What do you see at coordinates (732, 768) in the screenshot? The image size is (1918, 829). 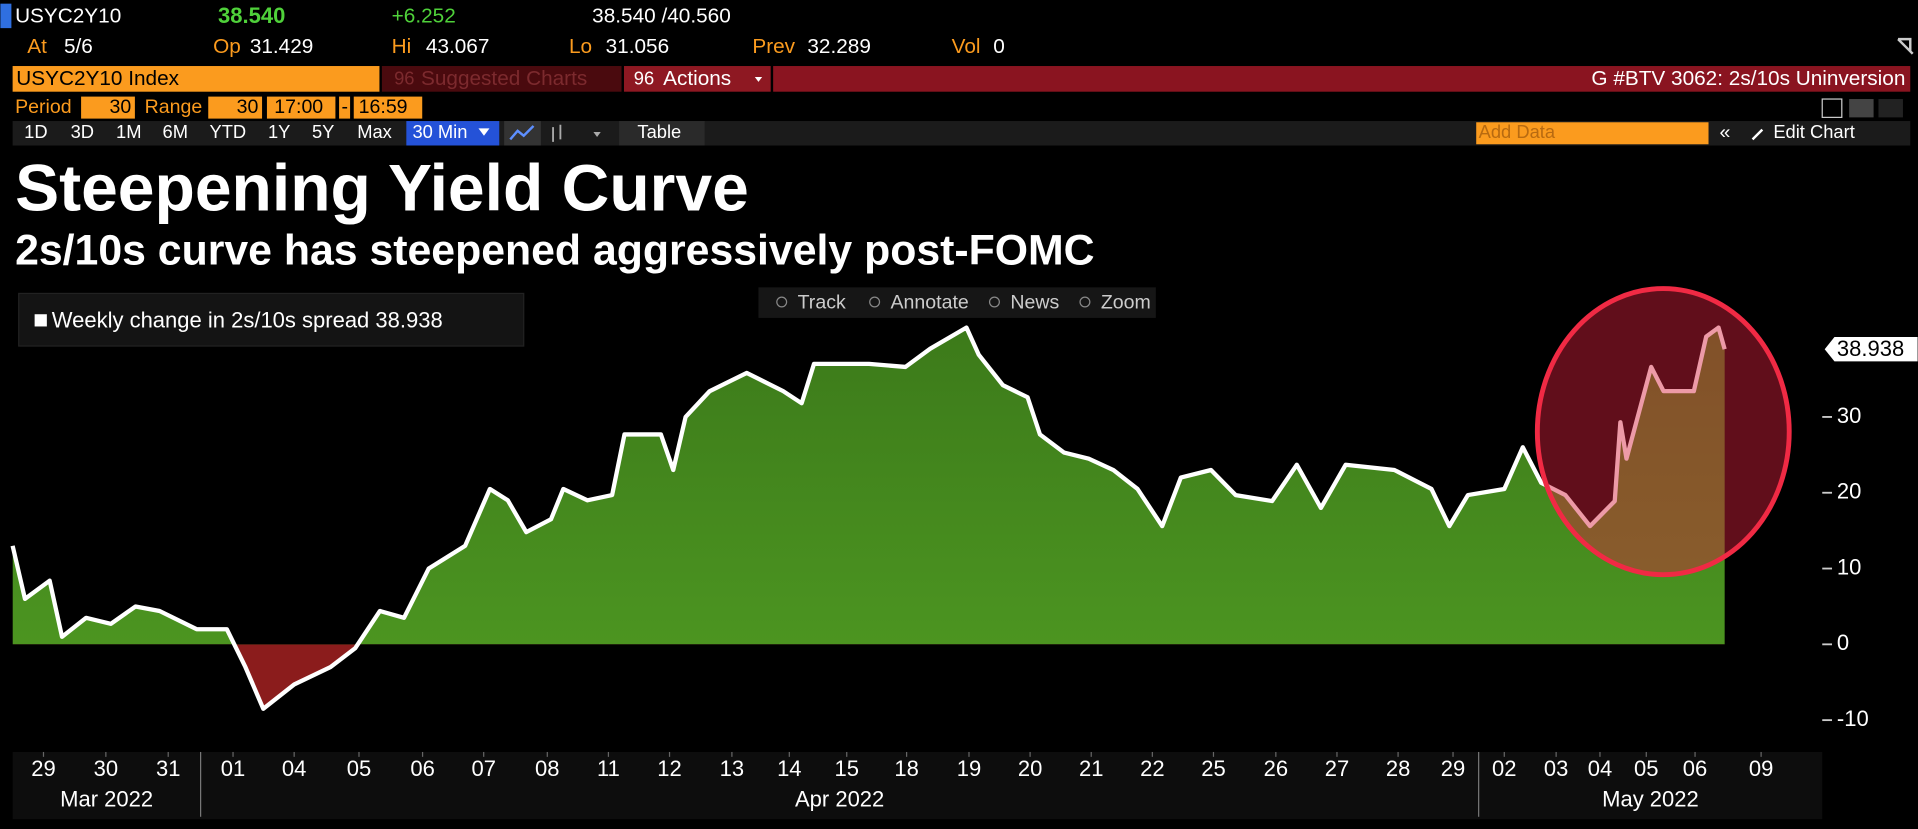 I see `x-tick-label: 13` at bounding box center [732, 768].